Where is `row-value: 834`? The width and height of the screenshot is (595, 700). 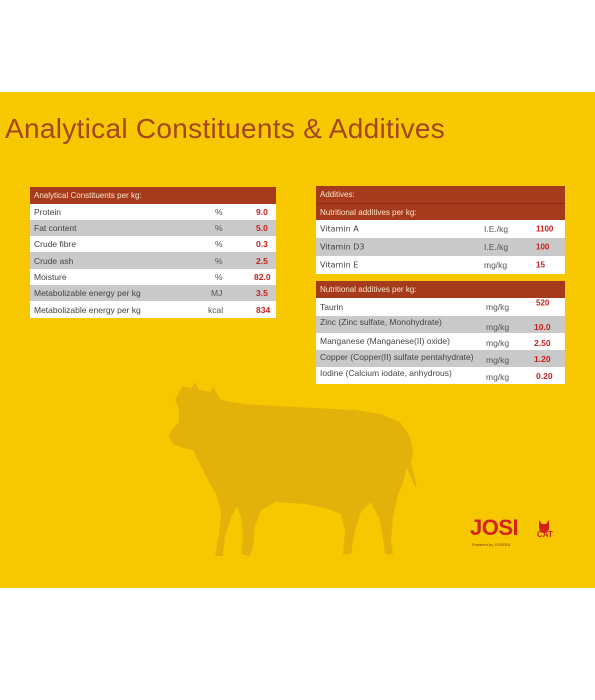 row-value: 834 is located at coordinates (263, 309).